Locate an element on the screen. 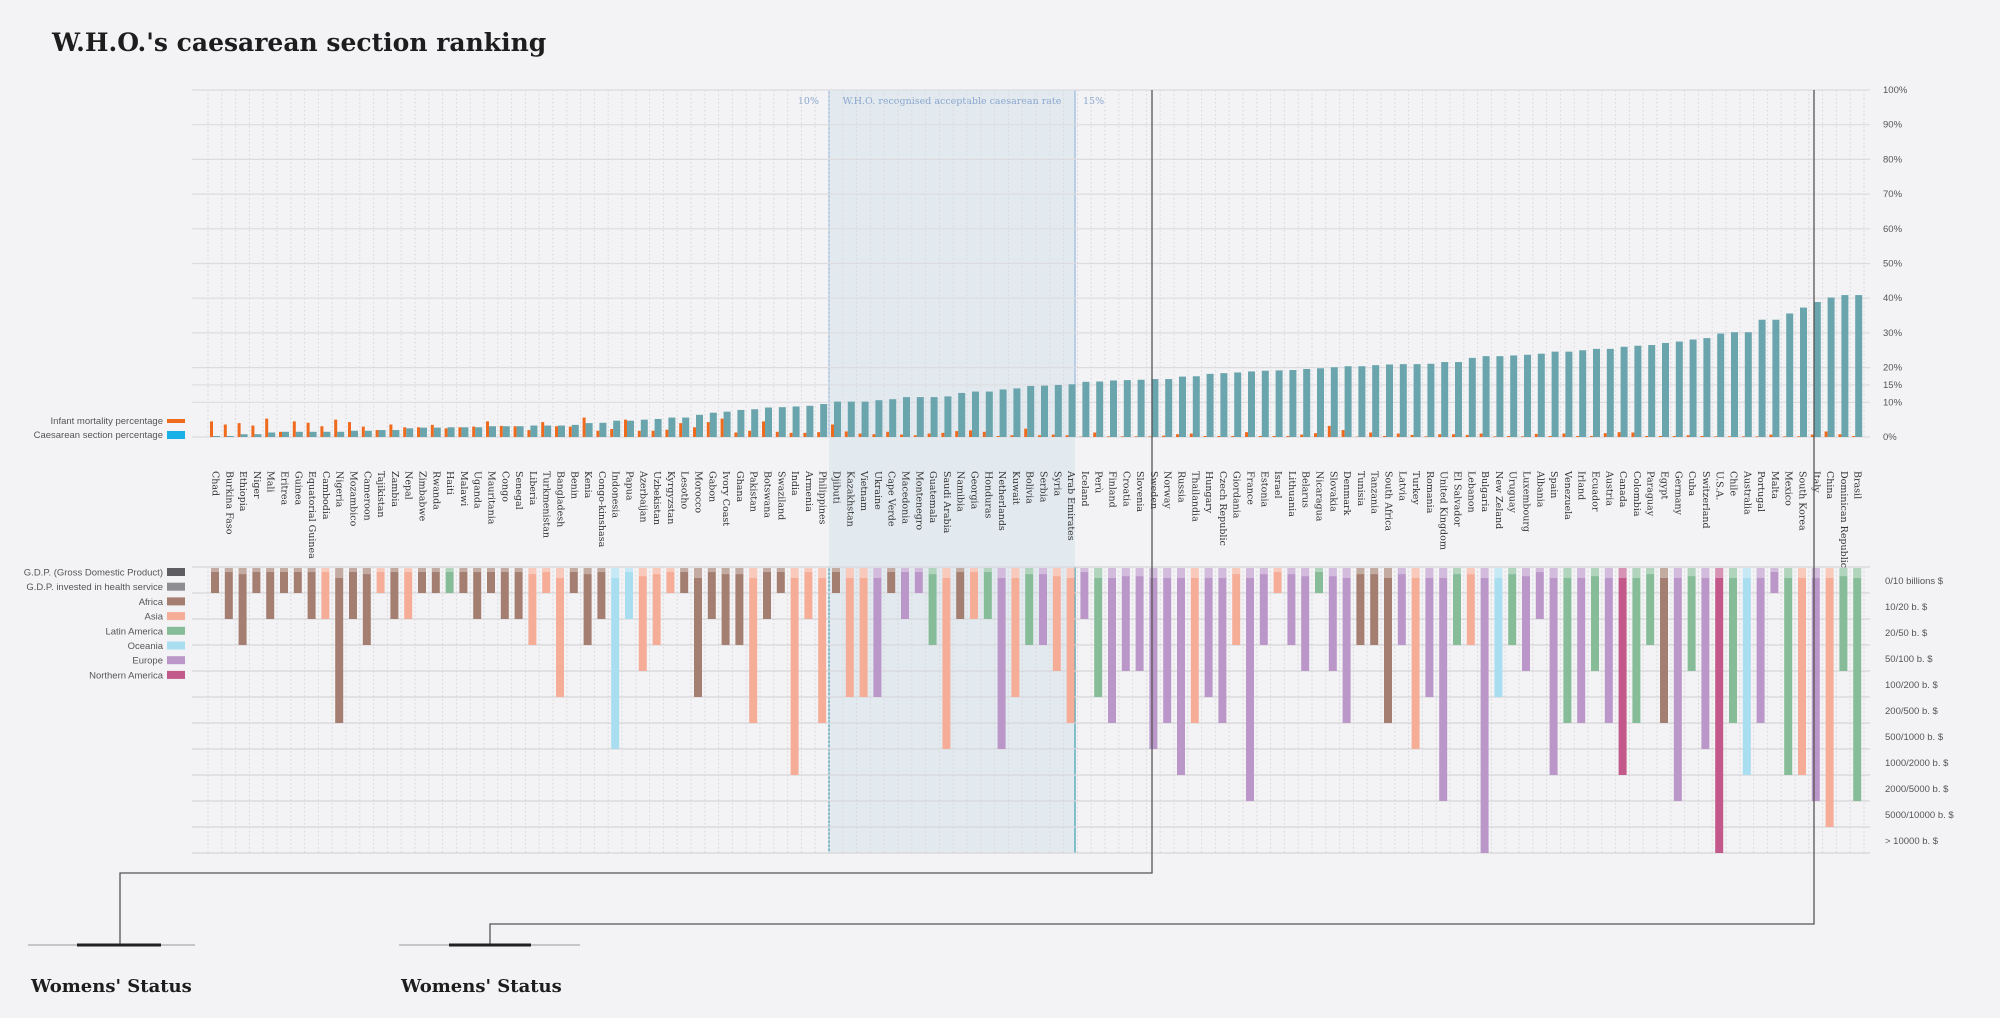  country-label: Tanzania is located at coordinates (1374, 492).